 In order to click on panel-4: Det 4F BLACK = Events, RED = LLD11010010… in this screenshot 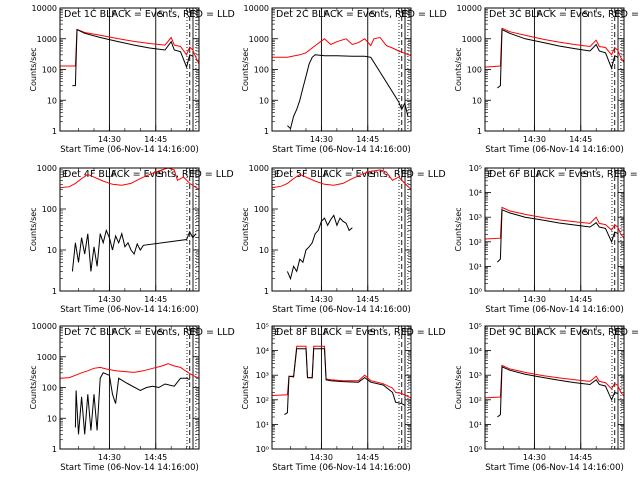, I will do `click(131, 239)`.